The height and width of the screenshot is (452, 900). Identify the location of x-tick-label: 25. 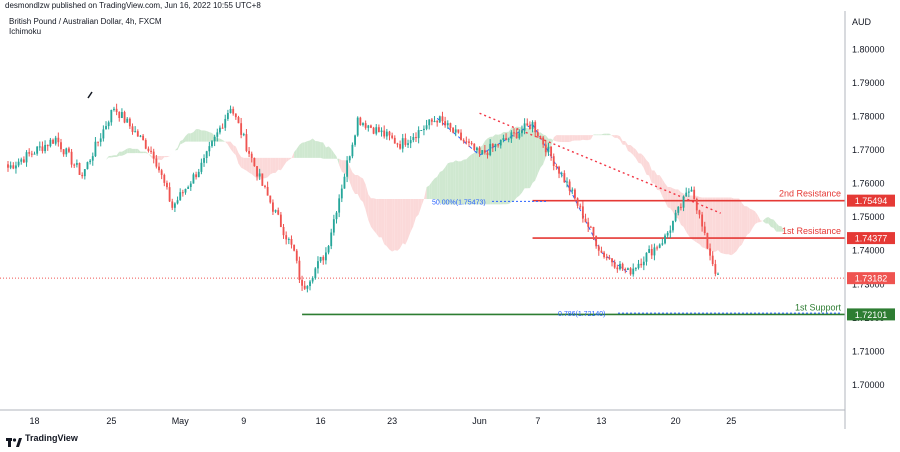
(111, 421).